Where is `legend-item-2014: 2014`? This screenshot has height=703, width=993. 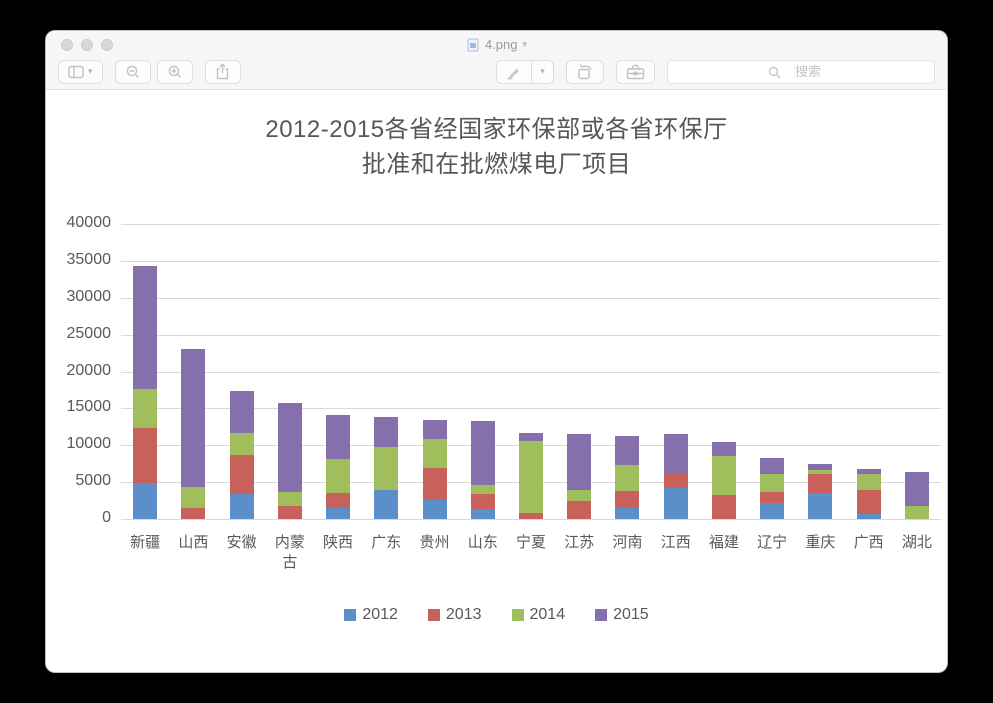
legend-item-2014: 2014 is located at coordinates (538, 615).